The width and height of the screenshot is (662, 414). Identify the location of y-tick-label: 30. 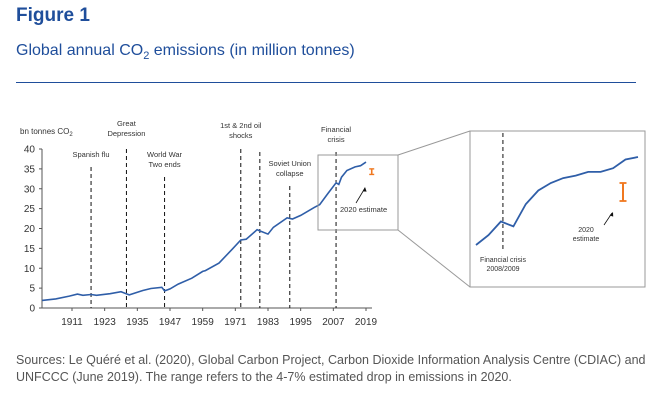
(30, 189).